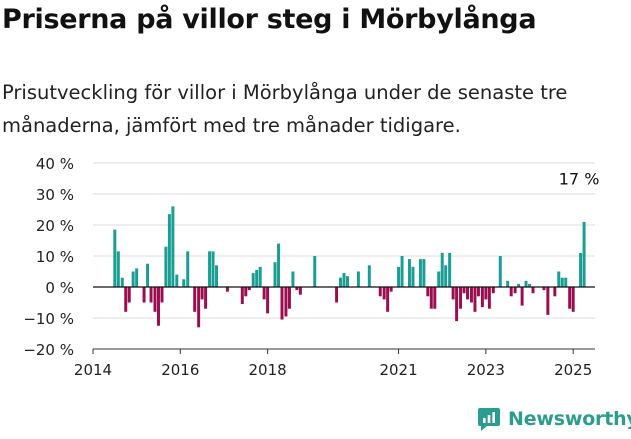 This screenshot has height=439, width=631. I want to click on newsworthy-brand: Newsworthy, so click(553, 419).